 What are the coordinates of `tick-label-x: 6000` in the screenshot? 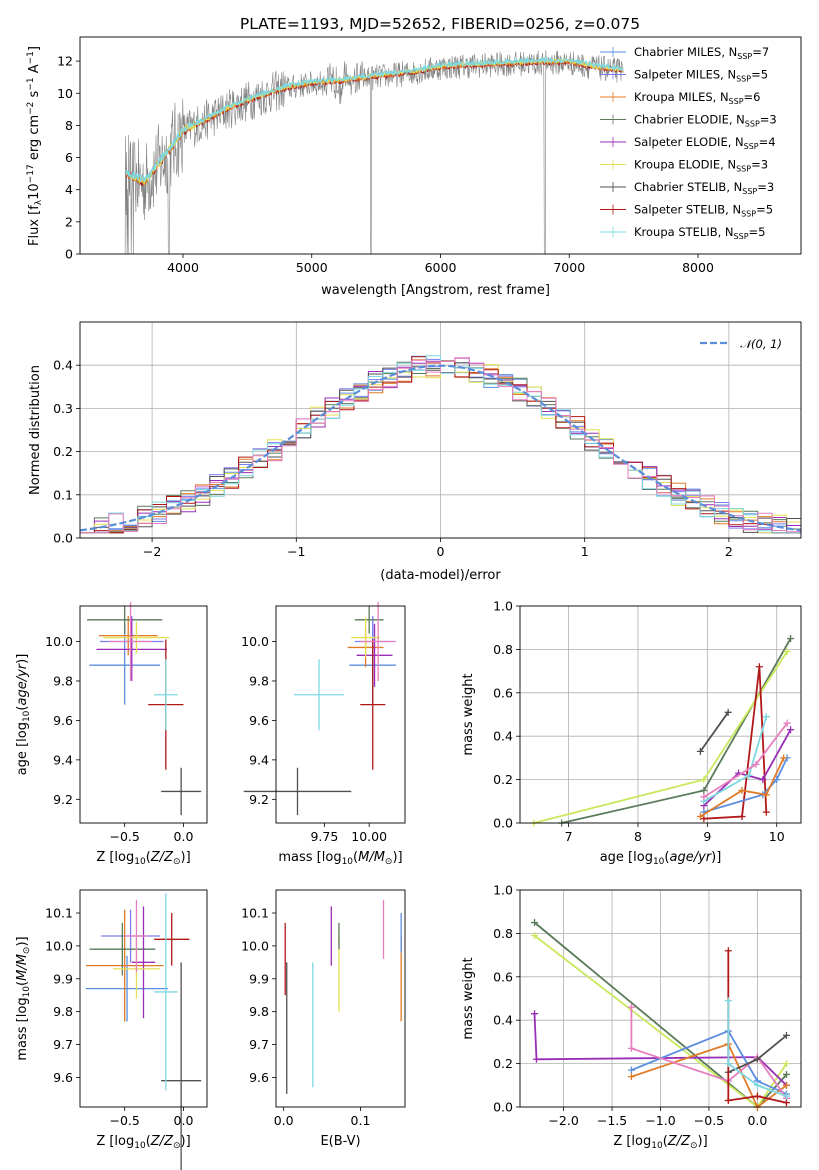 It's located at (441, 267).